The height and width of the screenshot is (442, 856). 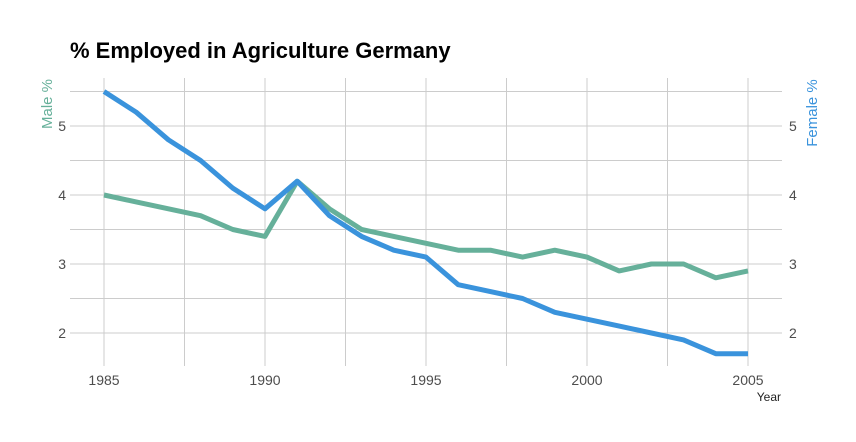 What do you see at coordinates (62, 126) in the screenshot?
I see `y-tick-label-left: 5` at bounding box center [62, 126].